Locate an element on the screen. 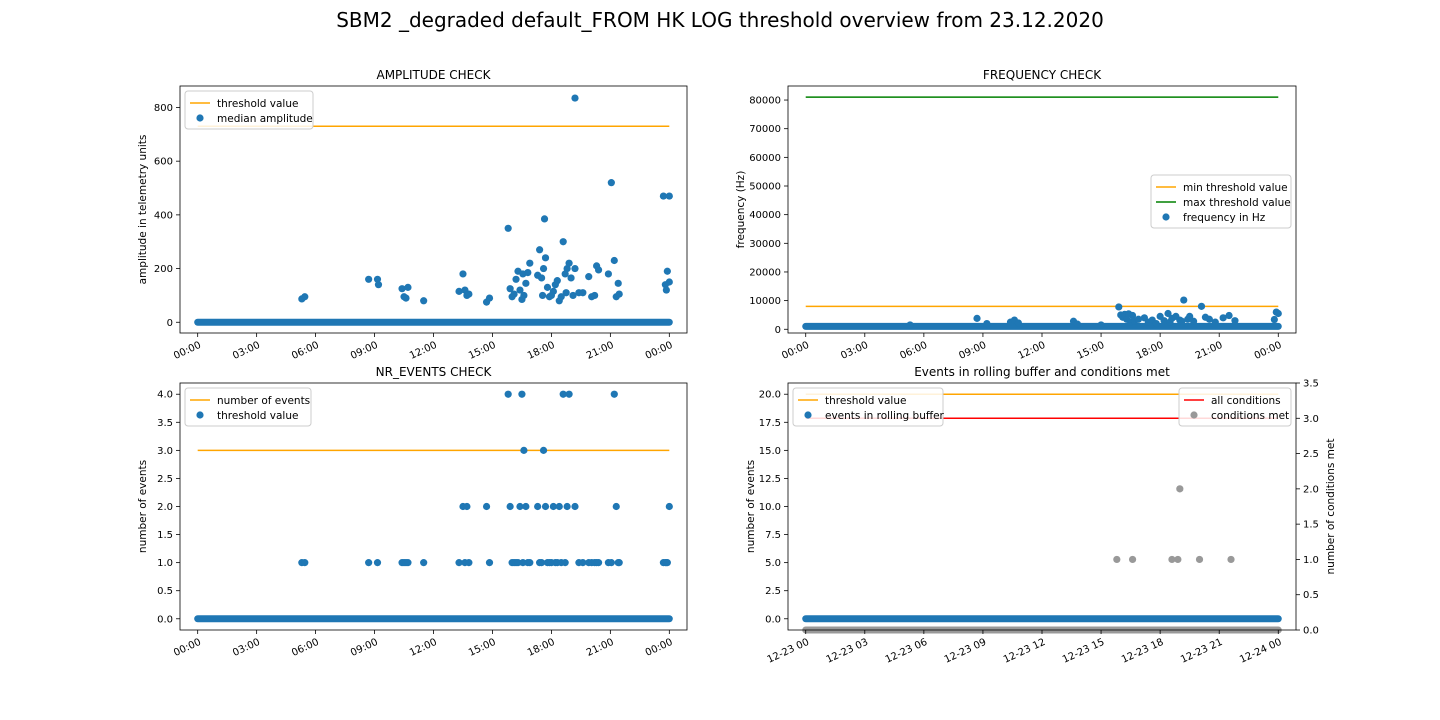 This screenshot has width=1440, height=720. amplitude-check-x-tick-label: 15:00 is located at coordinates (482, 351).